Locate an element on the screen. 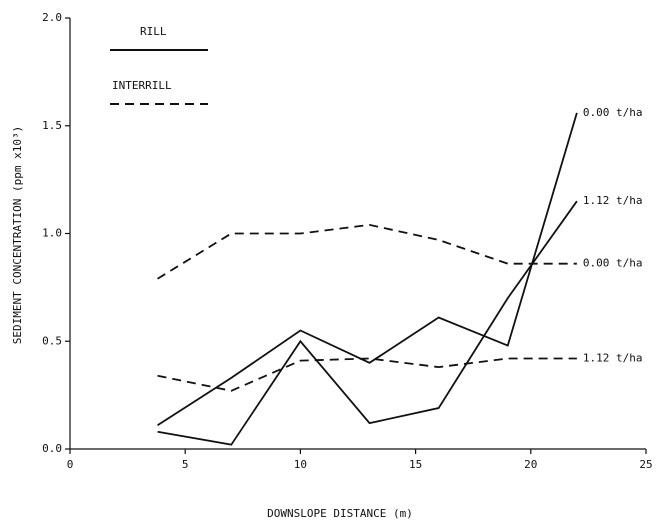  y-axis-label: SEDIMENT CONCENTRATION (ppm x10³) is located at coordinates (17, 235).